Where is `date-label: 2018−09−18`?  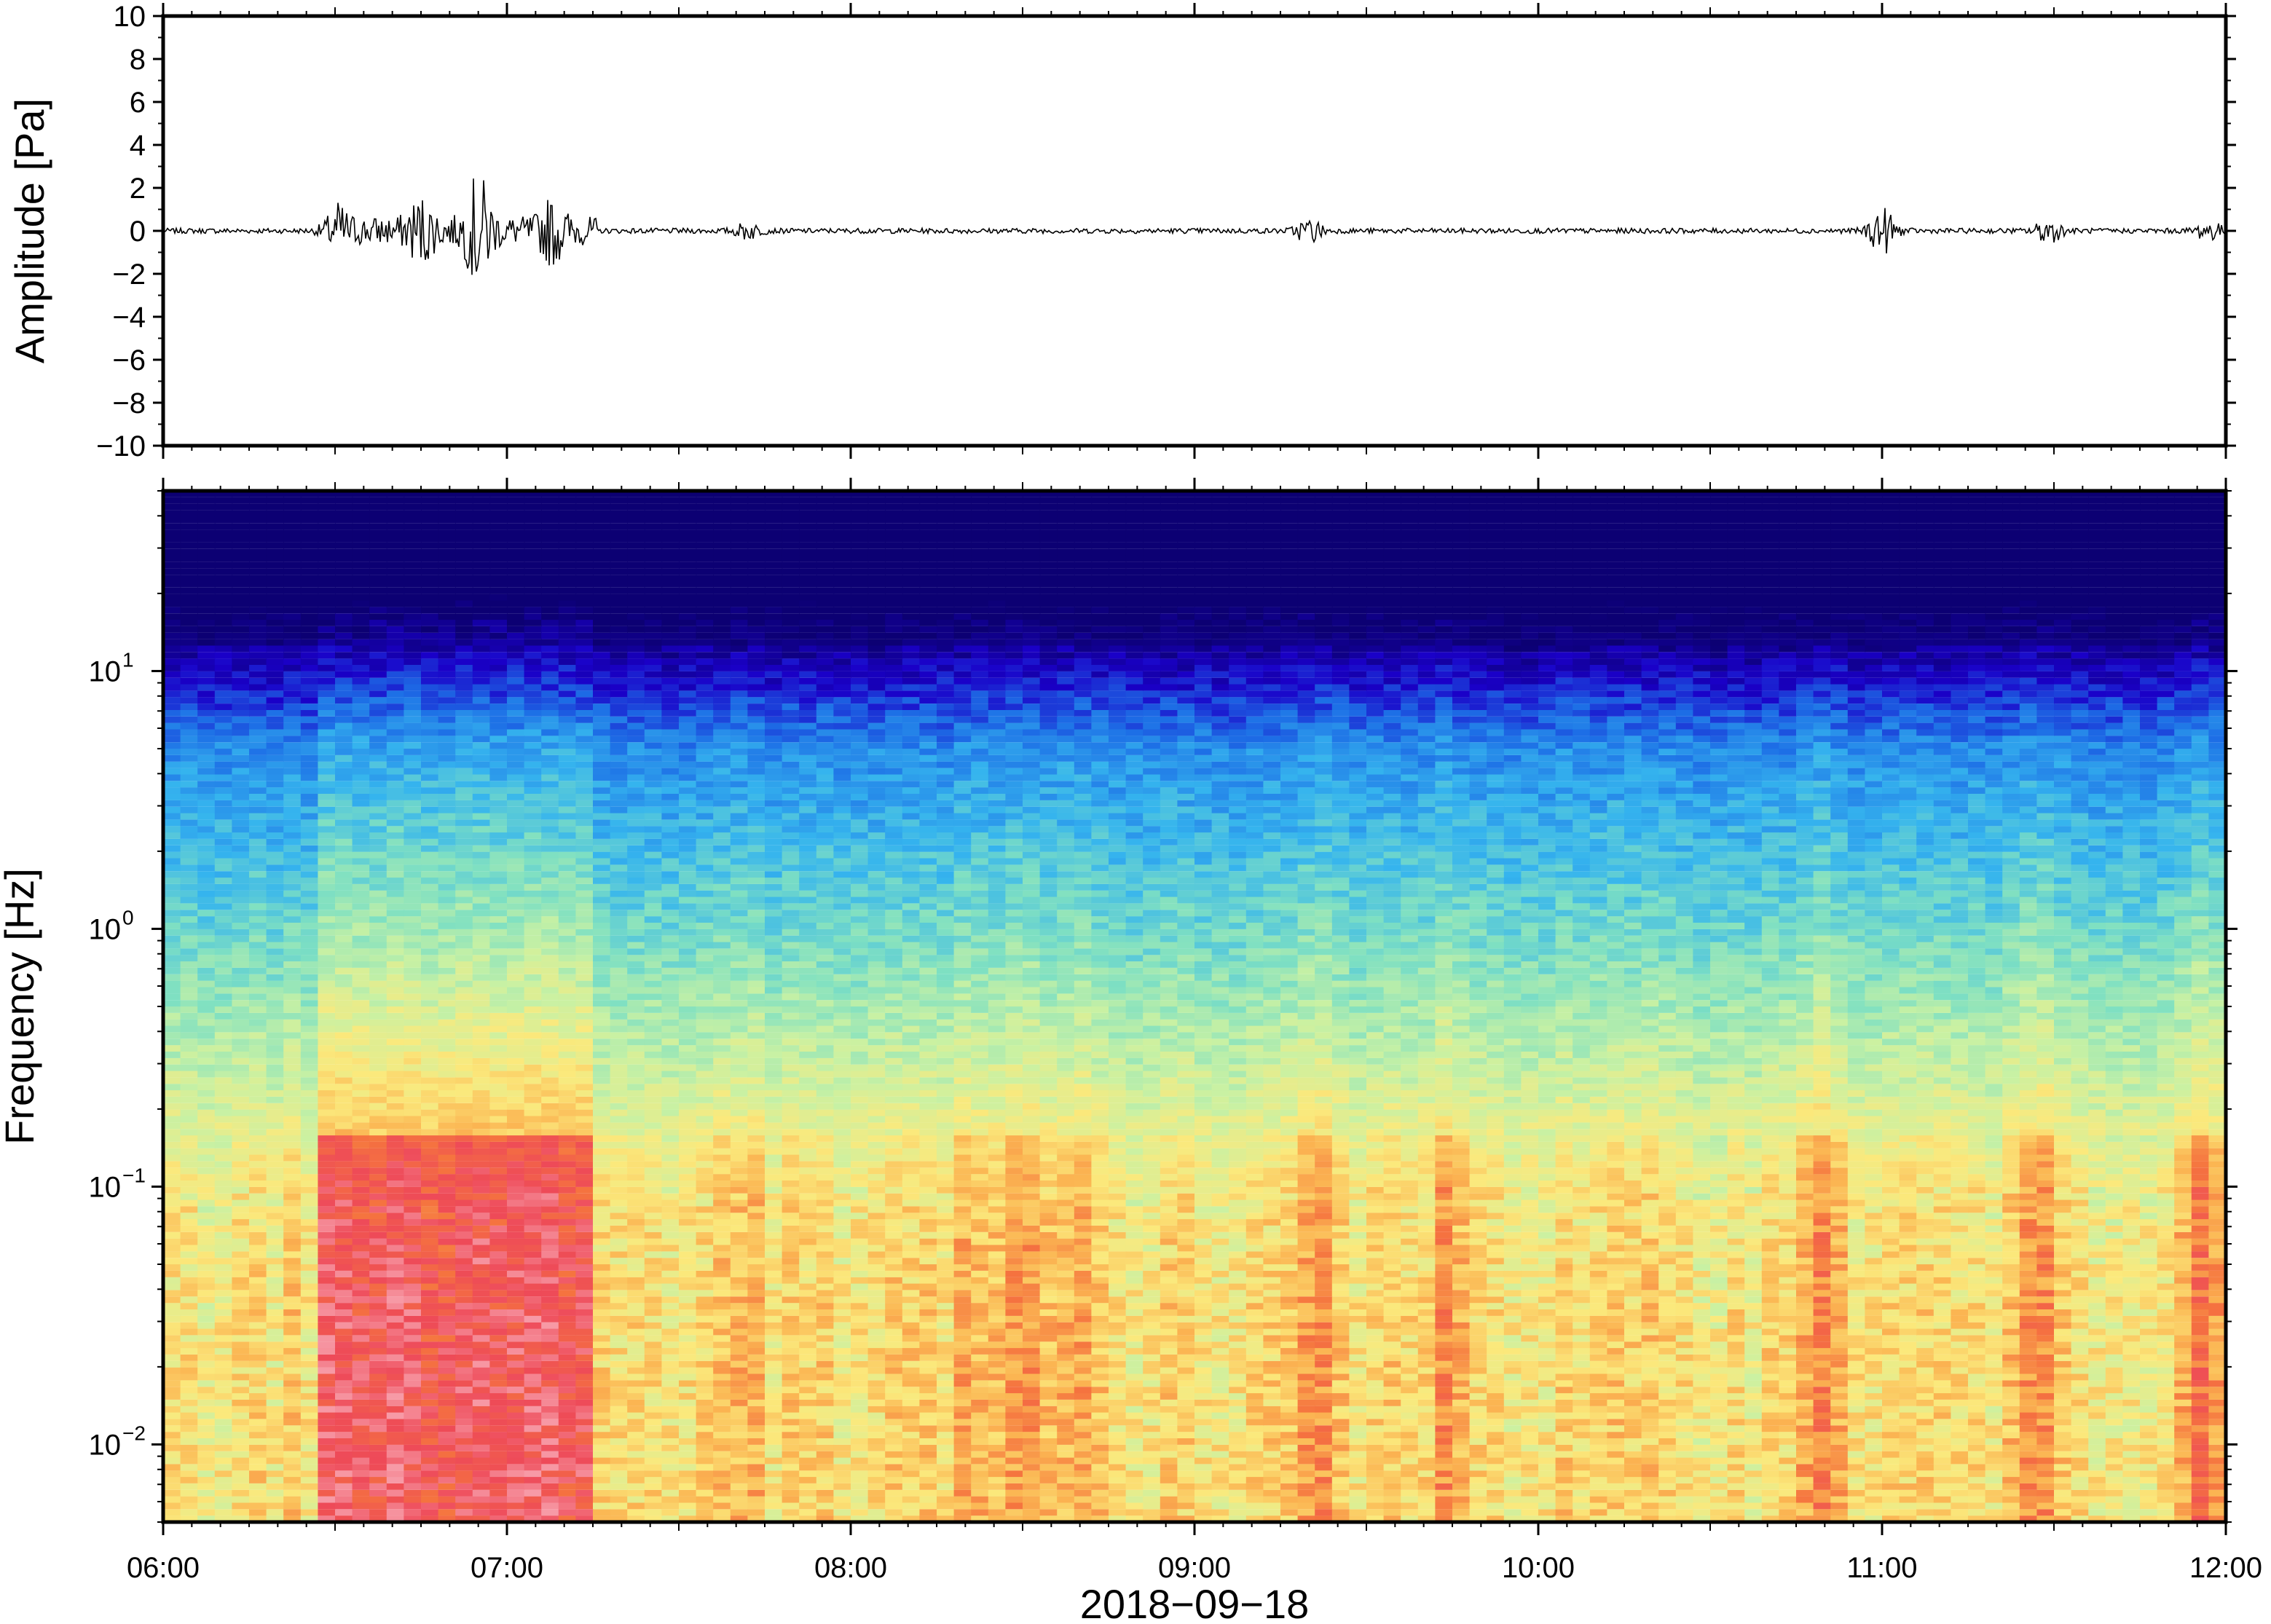
date-label: 2018−09−18 is located at coordinates (1195, 1602).